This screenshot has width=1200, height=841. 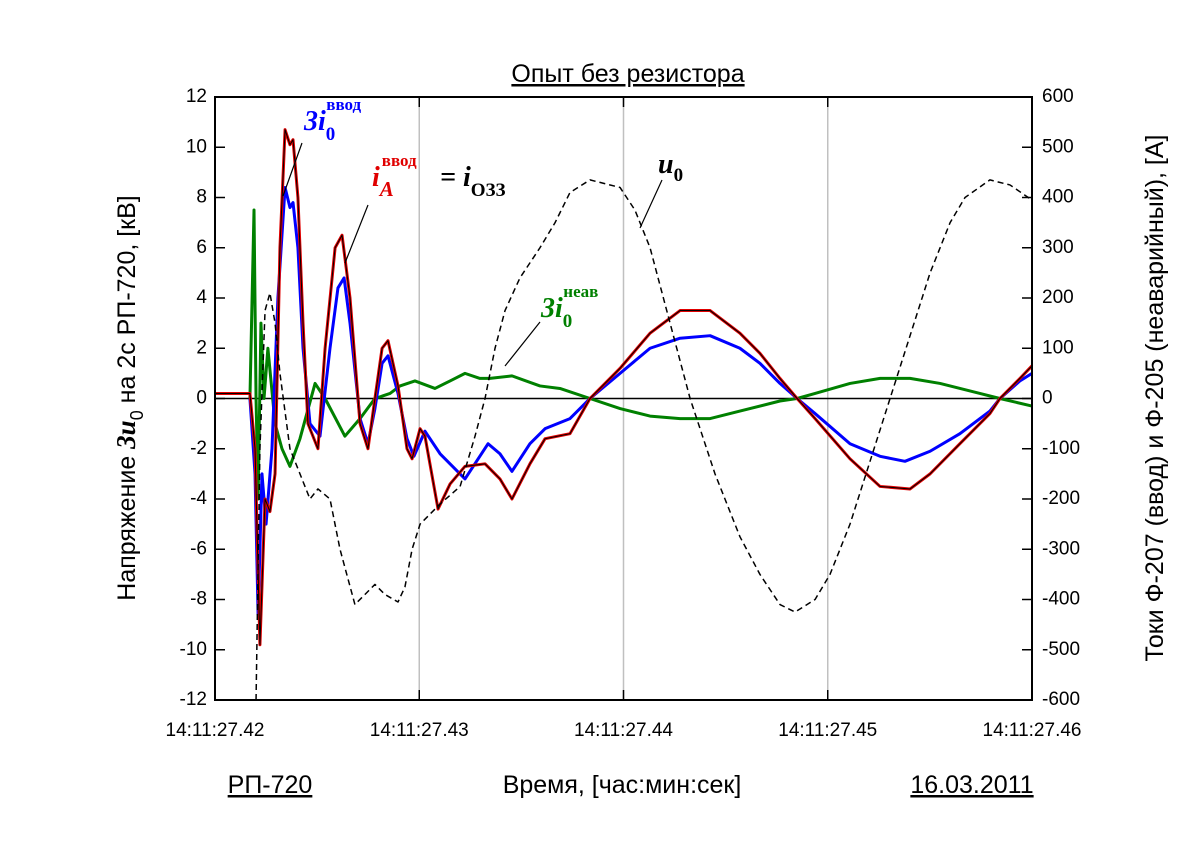 I want to click on annotation-sup: неав, so click(x=580, y=291).